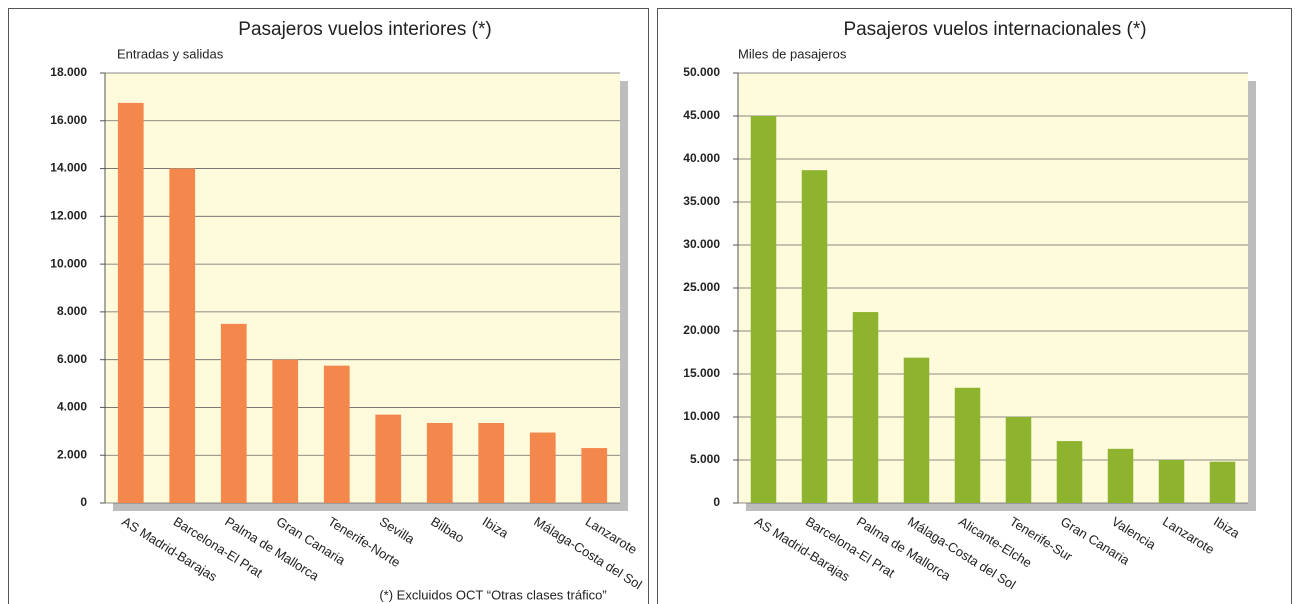 This screenshot has width=1299, height=604. I want to click on y-tick-label: 15.000, so click(701, 373).